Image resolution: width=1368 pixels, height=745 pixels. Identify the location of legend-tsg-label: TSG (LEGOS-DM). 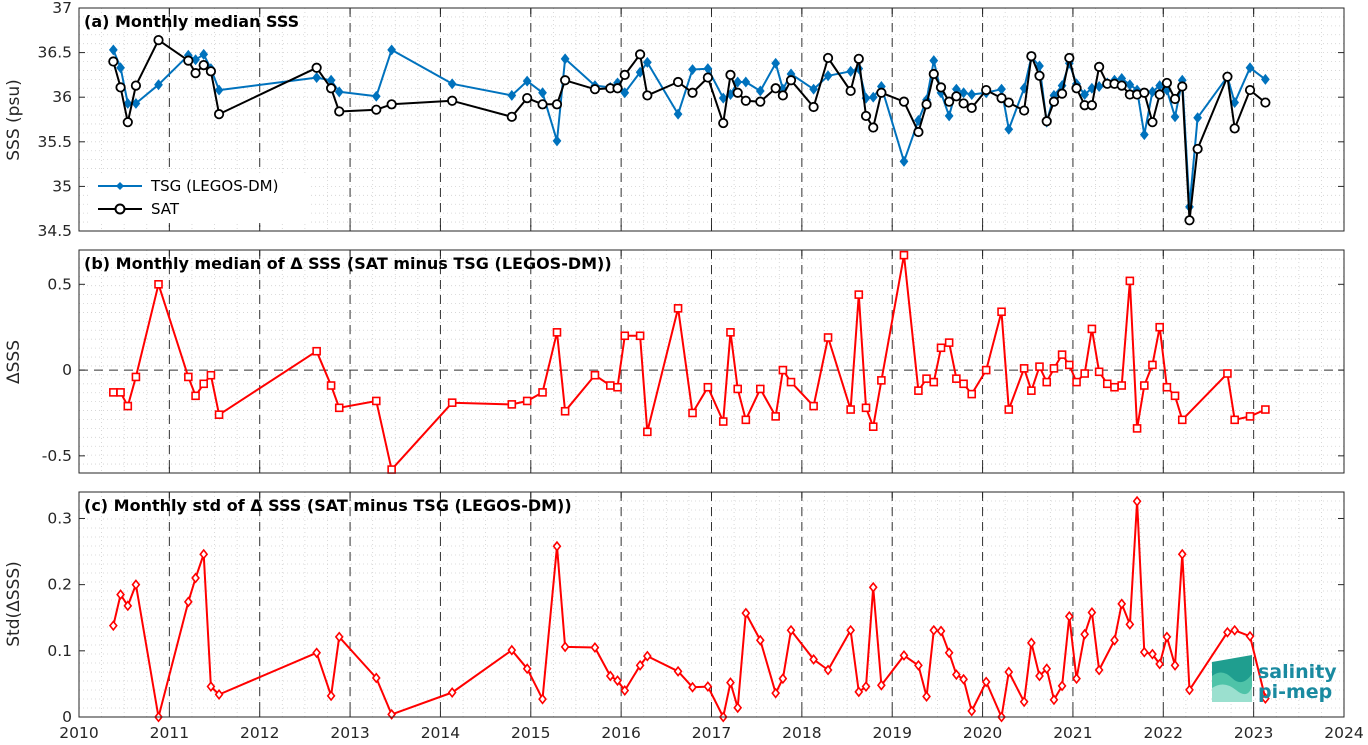
(214, 186).